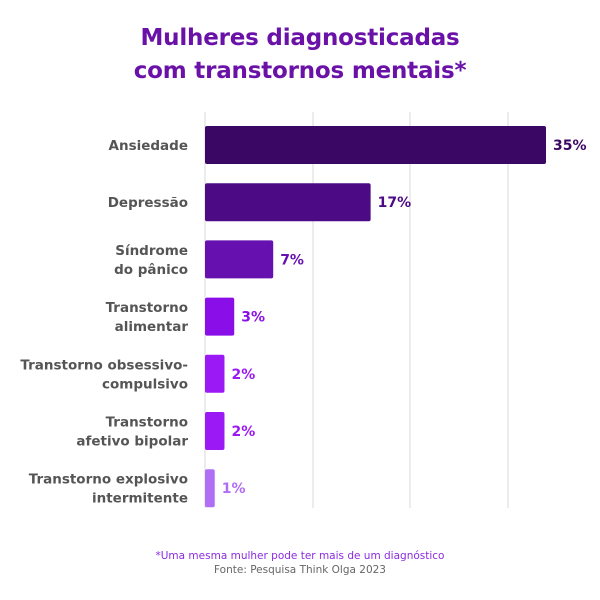  I want to click on category-label-line: do pânico, so click(151, 270).